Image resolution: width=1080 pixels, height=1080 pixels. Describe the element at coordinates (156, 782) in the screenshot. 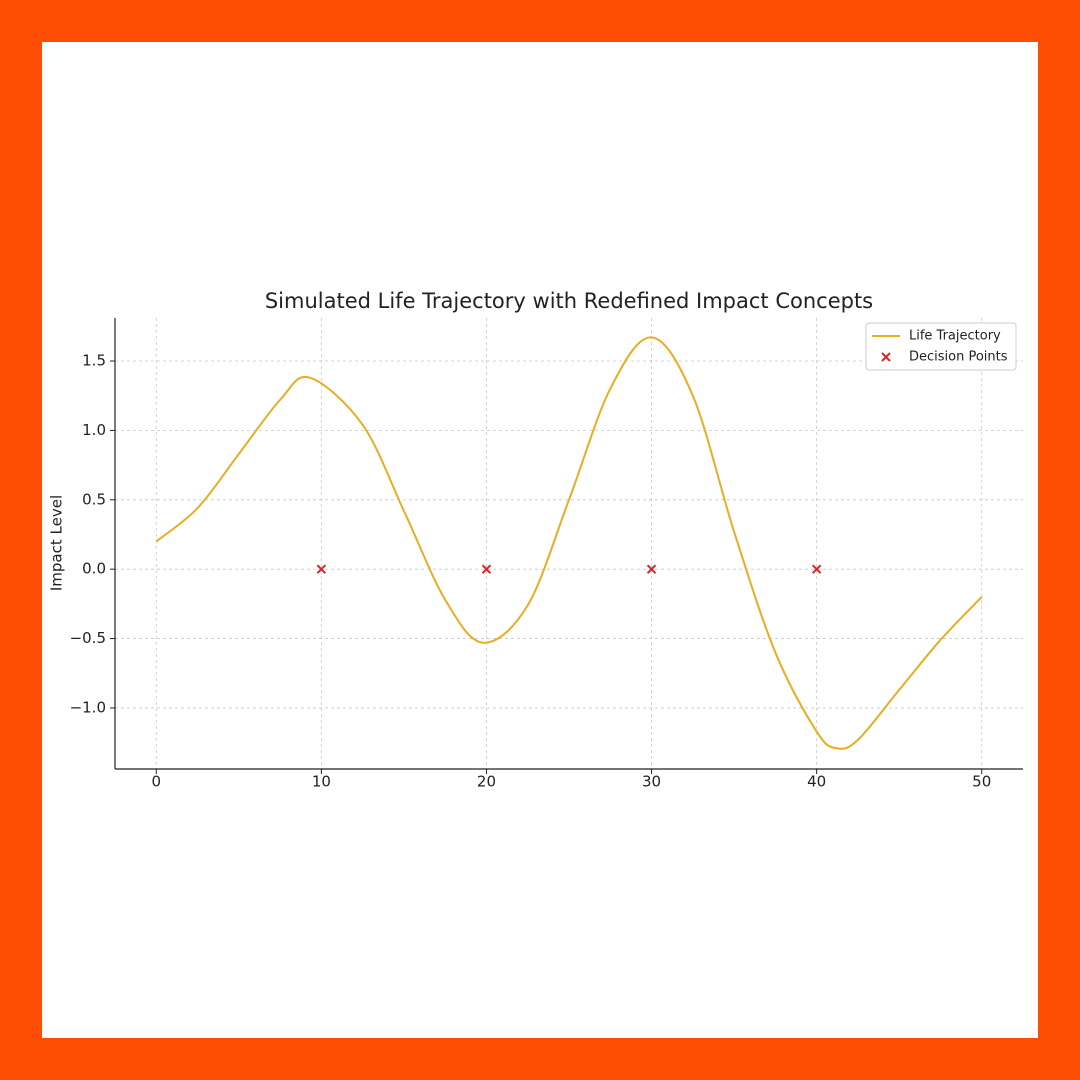

I see `x-tick-label: 0` at that location.